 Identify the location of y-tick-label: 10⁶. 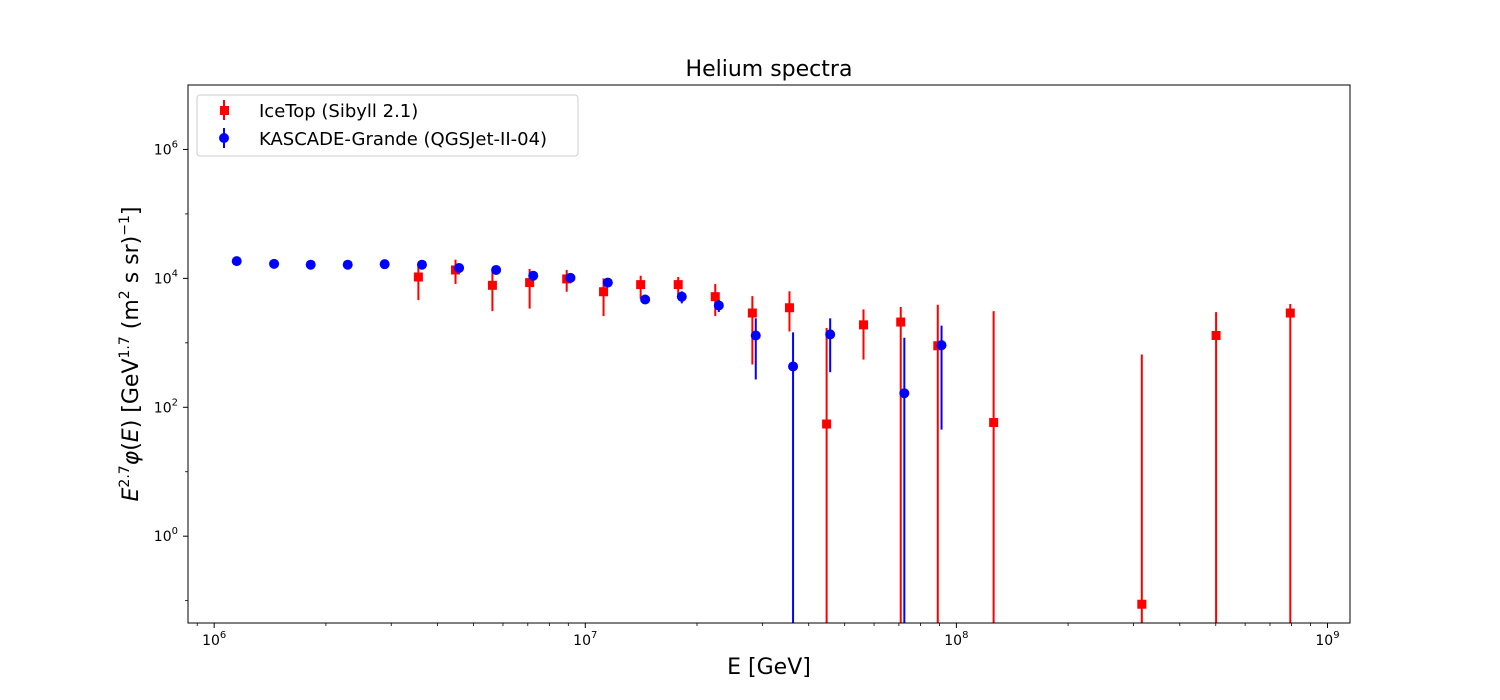
(166, 148).